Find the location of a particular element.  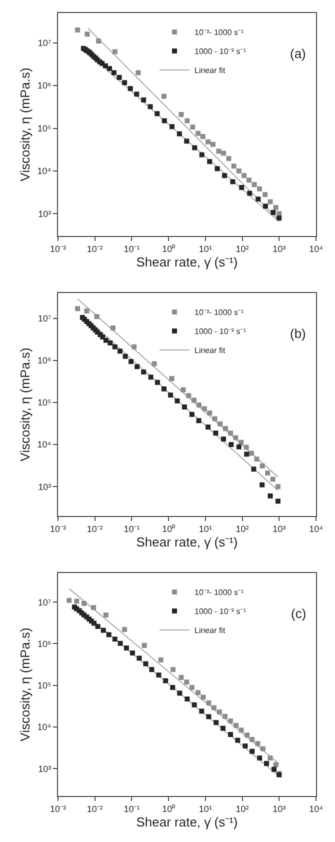

annotation: (b) is located at coordinates (298, 333).